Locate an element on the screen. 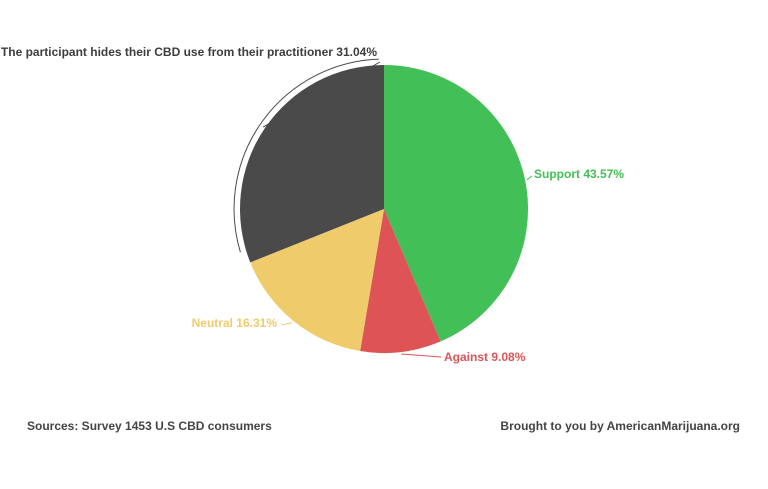 This screenshot has width=768, height=489. pie-slice-the is located at coordinates (312, 164).